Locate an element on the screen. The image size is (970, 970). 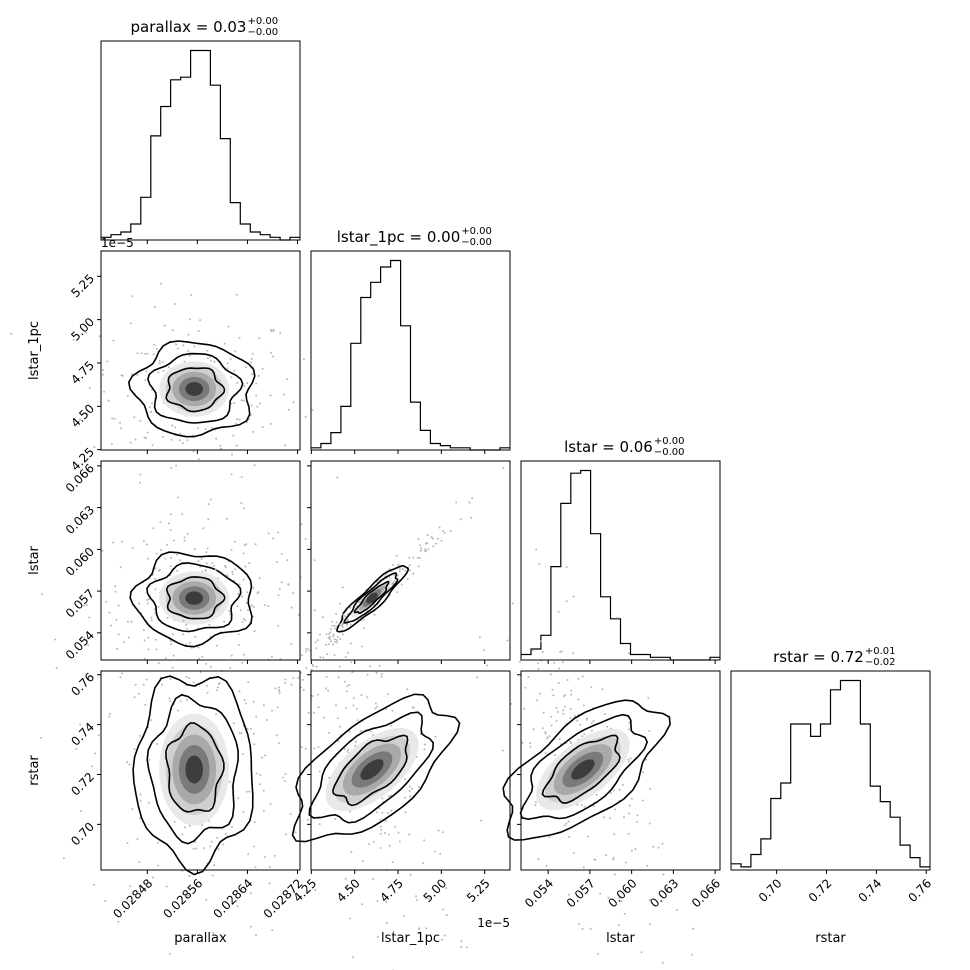
density-panel-lstar-vs-lstar_1pc is located at coordinates (378, 587).